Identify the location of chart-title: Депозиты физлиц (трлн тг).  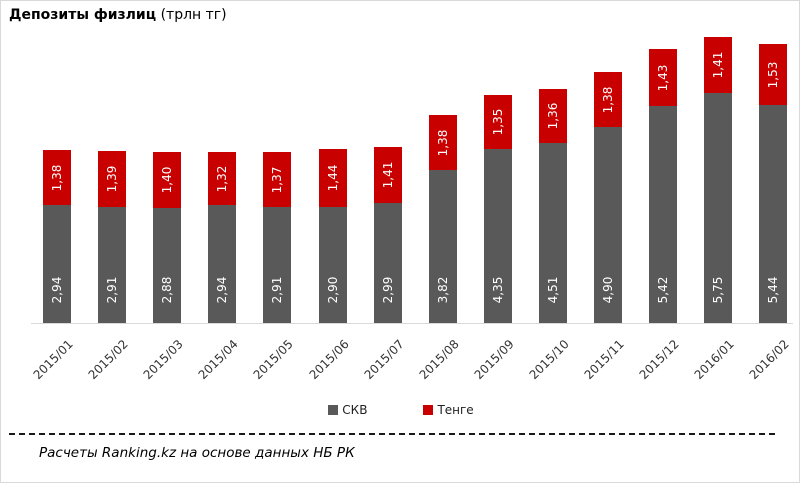
(118, 15).